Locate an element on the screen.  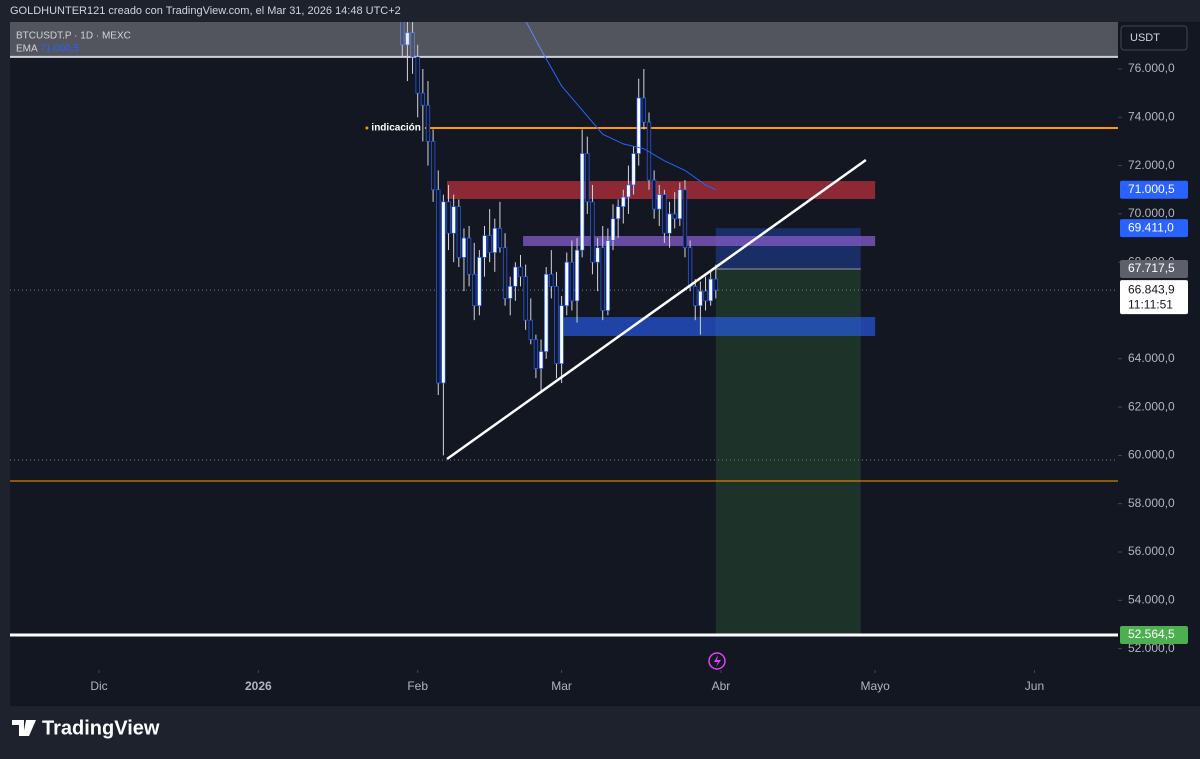
ema-price-label-box is located at coordinates (1154, 189).